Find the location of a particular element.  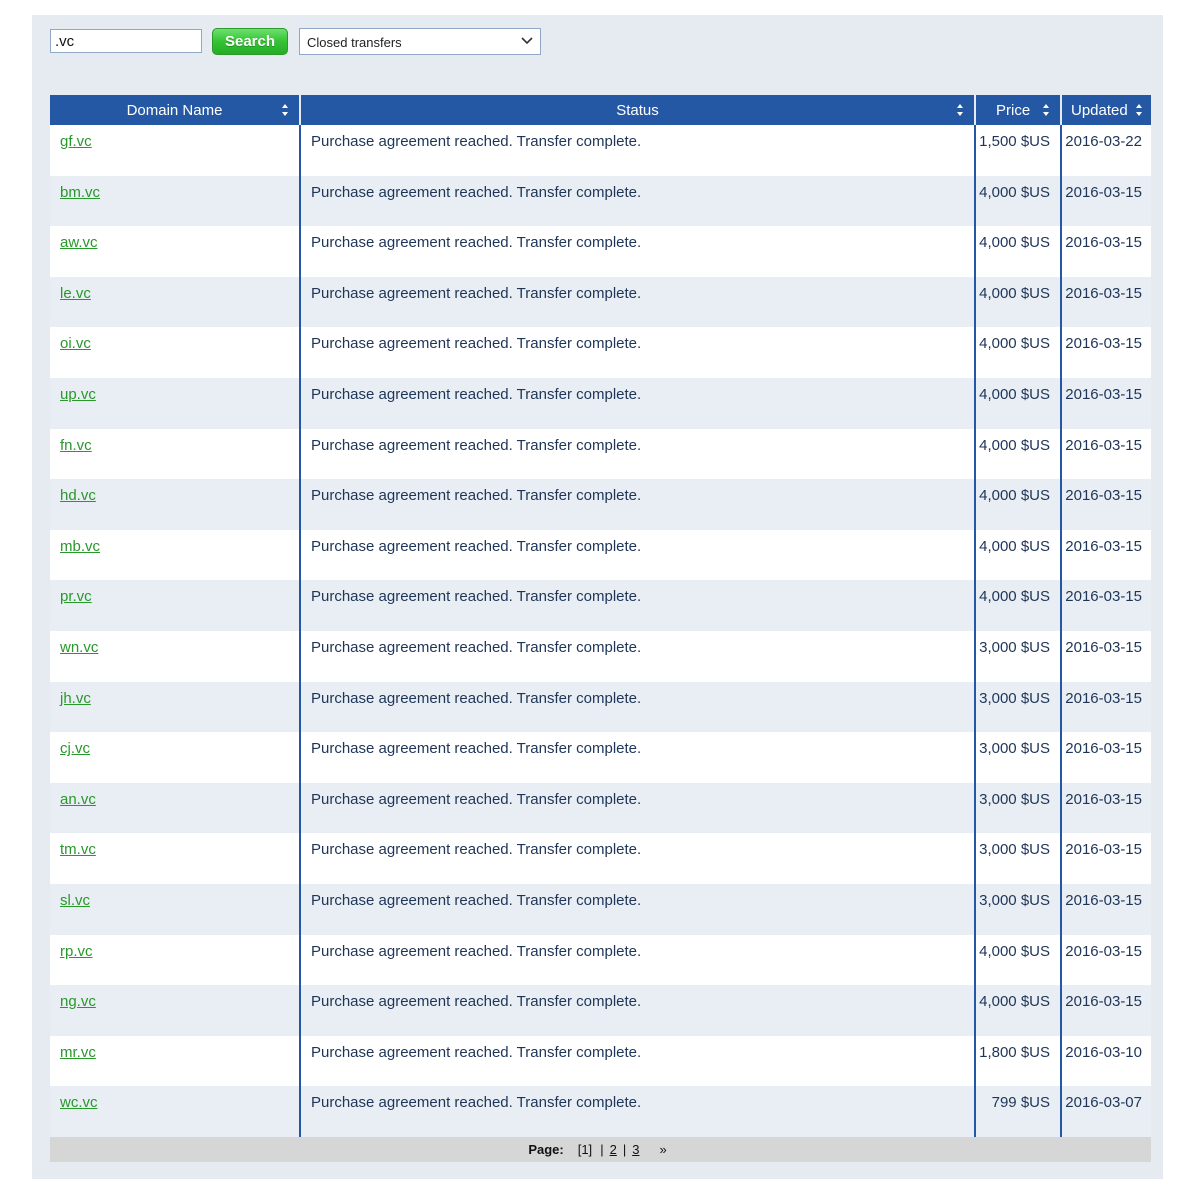

domain-cell: oi.vc is located at coordinates (175, 352).